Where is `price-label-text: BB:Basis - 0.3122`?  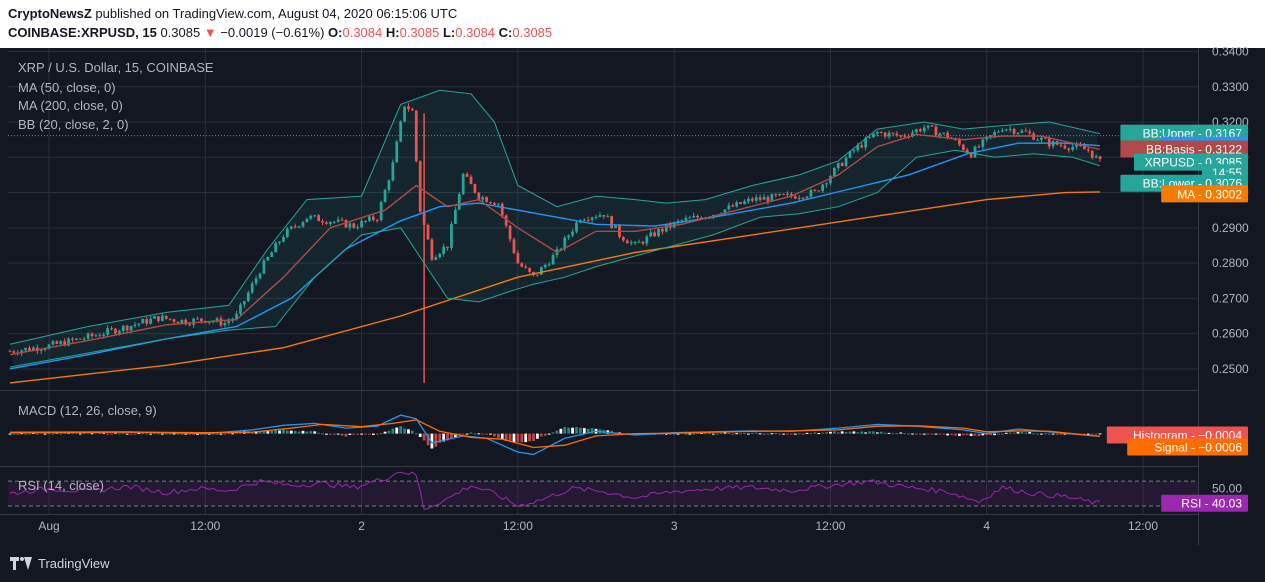
price-label-text: BB:Basis - 0.3122 is located at coordinates (1194, 150).